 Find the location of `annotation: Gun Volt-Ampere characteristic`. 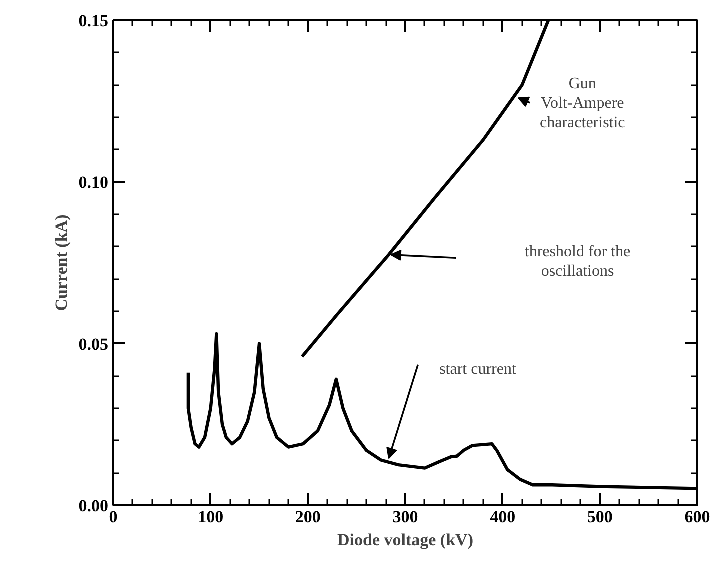

annotation: Gun Volt-Ampere characteristic is located at coordinates (583, 103).